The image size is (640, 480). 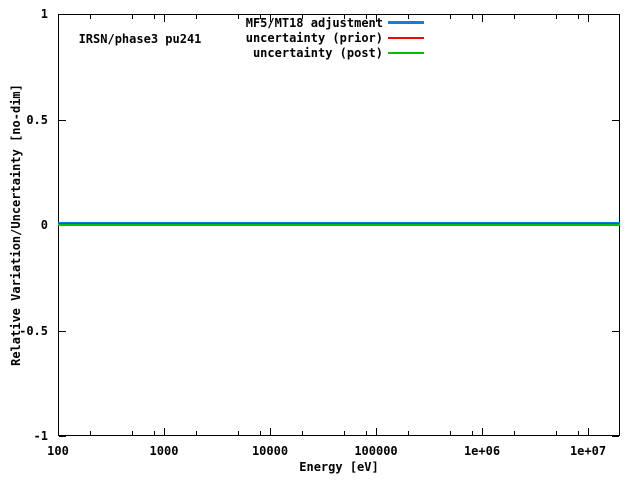 I want to click on legend-item: MF5/MT18 adjustment, so click(x=335, y=22).